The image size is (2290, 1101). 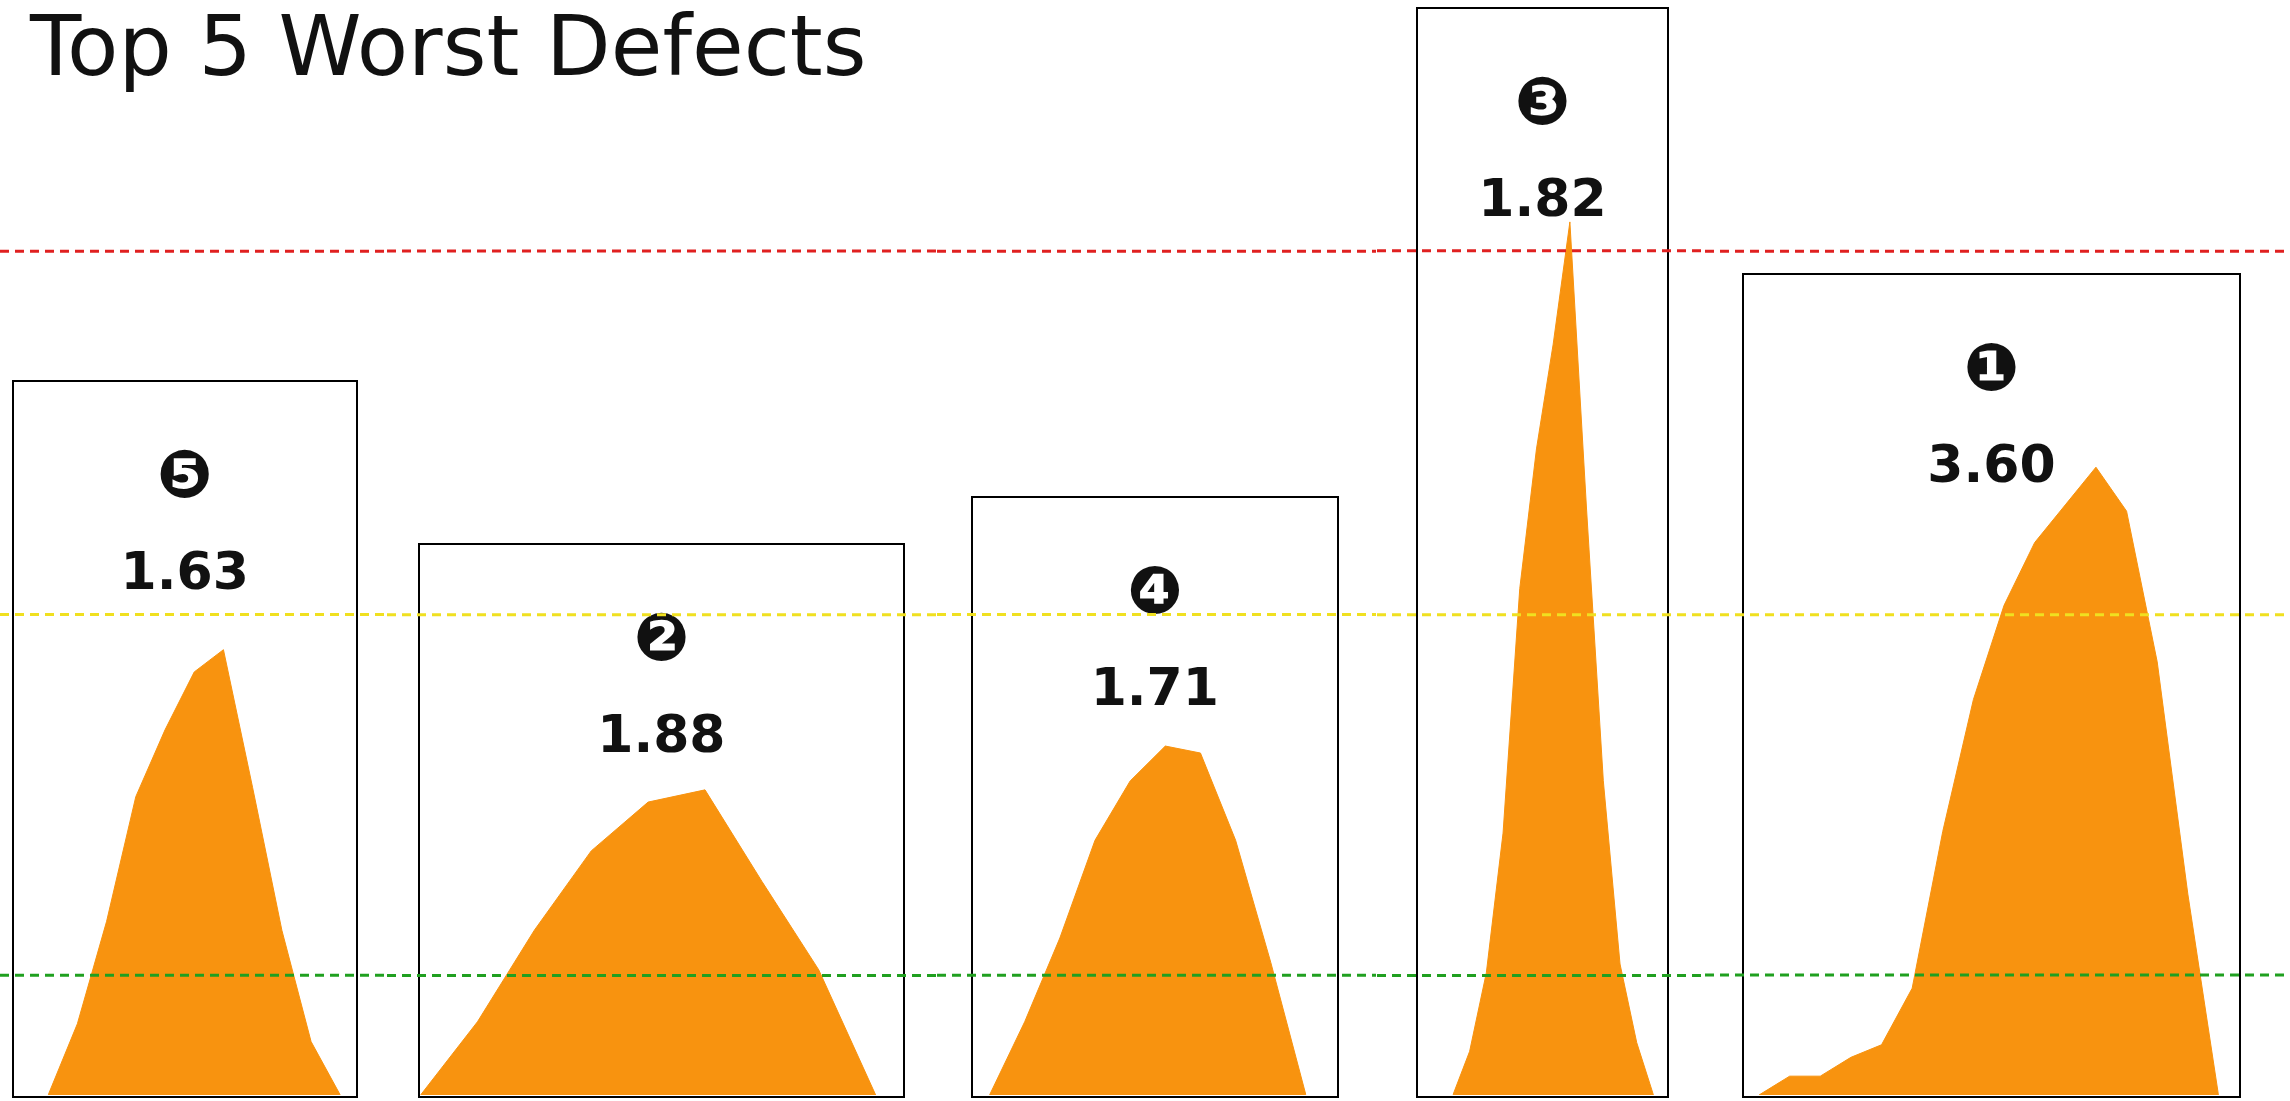 What do you see at coordinates (1991, 464) in the screenshot?
I see `annotation: 3.60` at bounding box center [1991, 464].